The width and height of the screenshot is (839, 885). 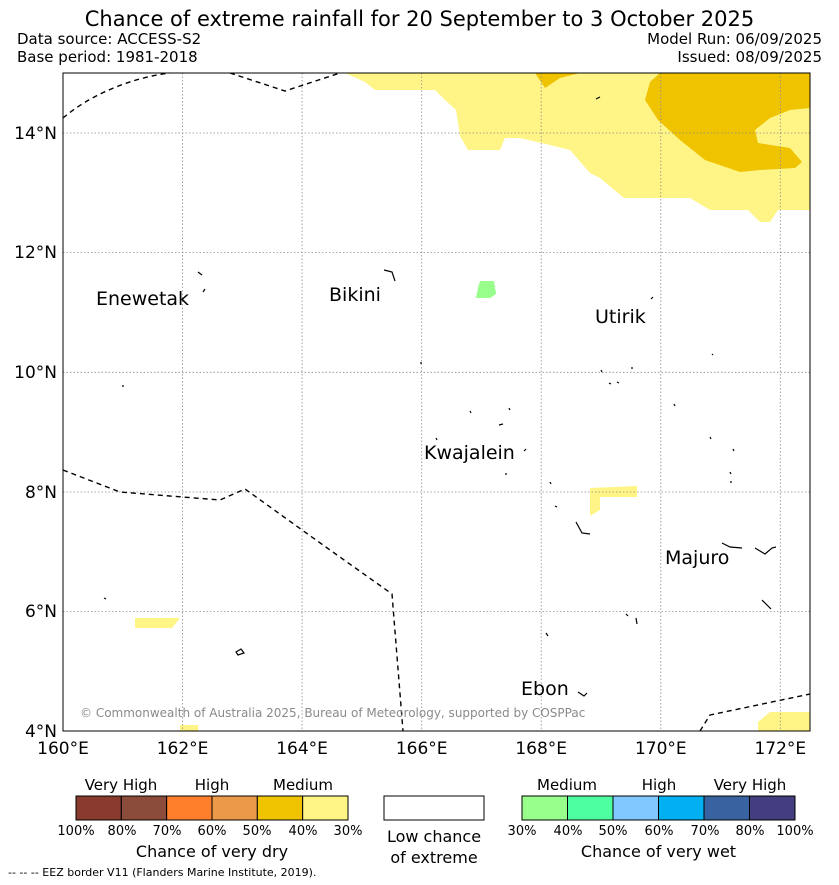 I want to click on lon-label: 166°E, so click(x=422, y=749).